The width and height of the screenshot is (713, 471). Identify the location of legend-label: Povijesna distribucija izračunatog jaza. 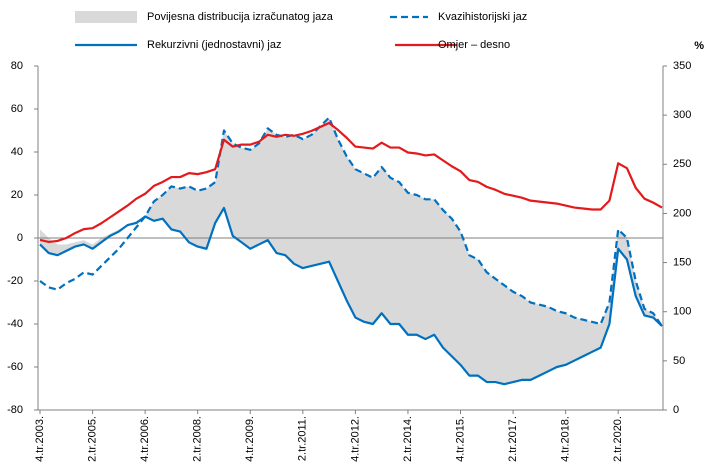
(240, 17).